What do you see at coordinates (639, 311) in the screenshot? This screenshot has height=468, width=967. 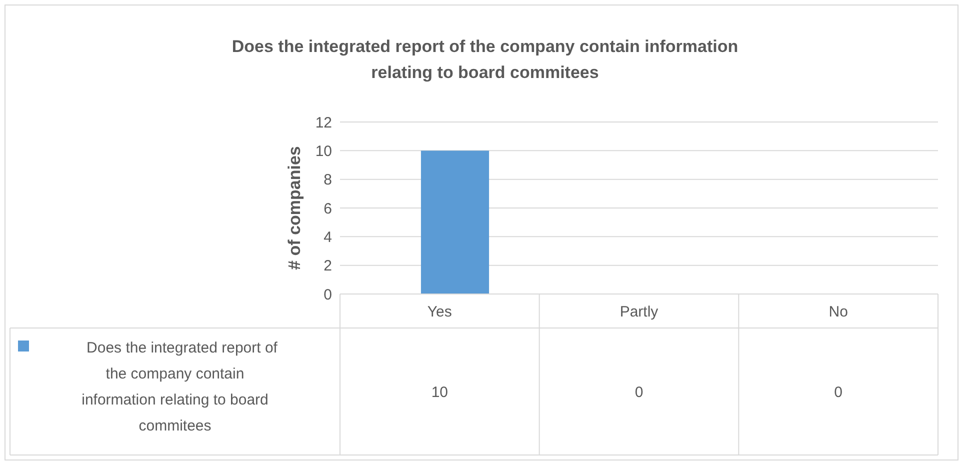 I see `x-tick-label: Partly` at bounding box center [639, 311].